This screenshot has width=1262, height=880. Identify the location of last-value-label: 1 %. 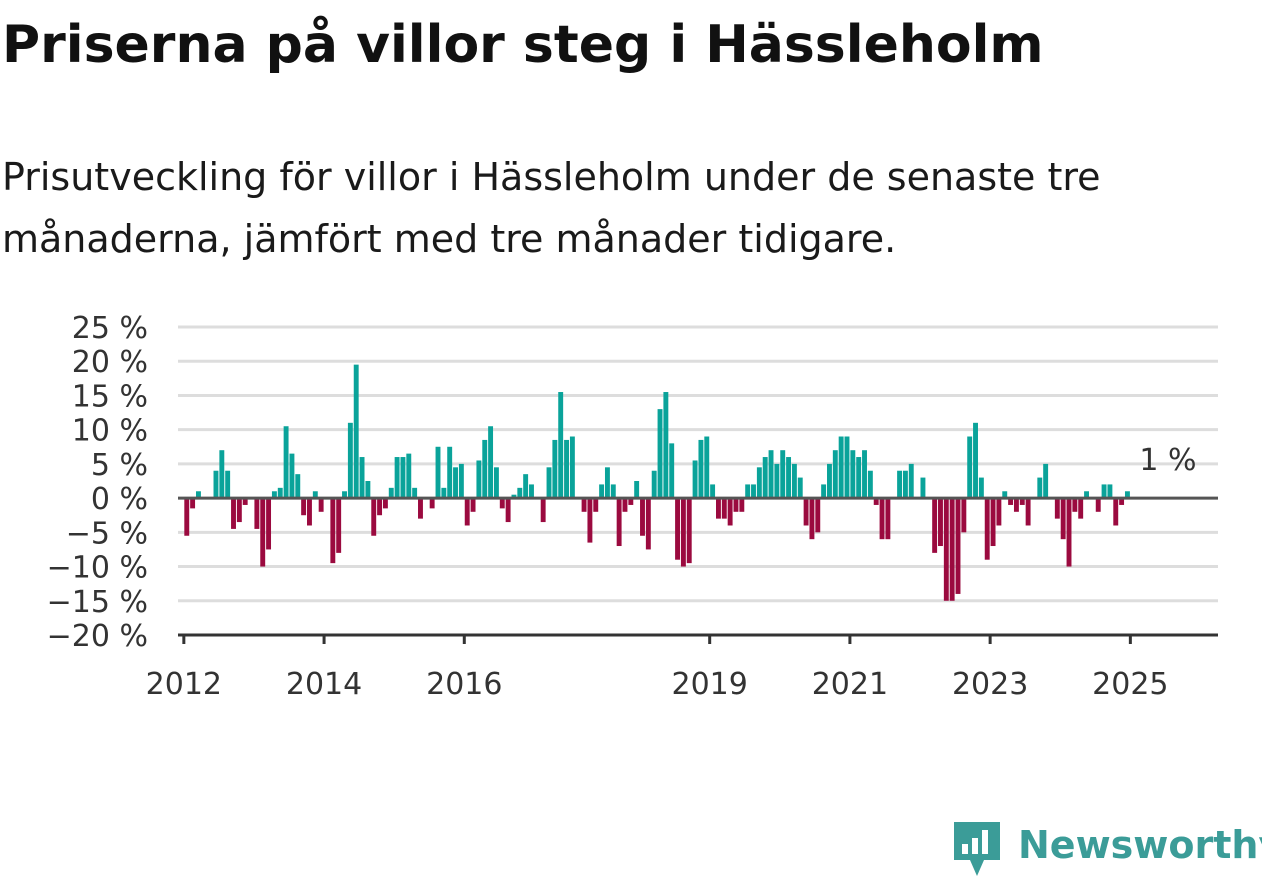
(1167, 460).